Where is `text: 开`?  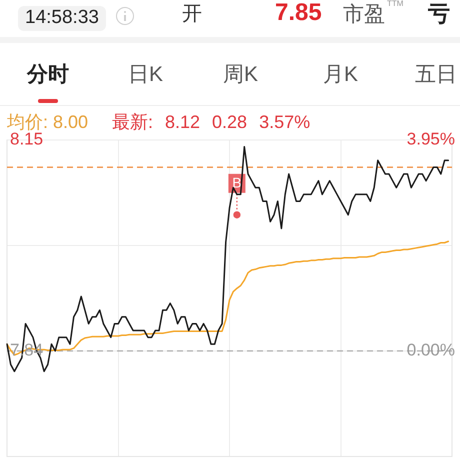
text: 开 is located at coordinates (192, 14).